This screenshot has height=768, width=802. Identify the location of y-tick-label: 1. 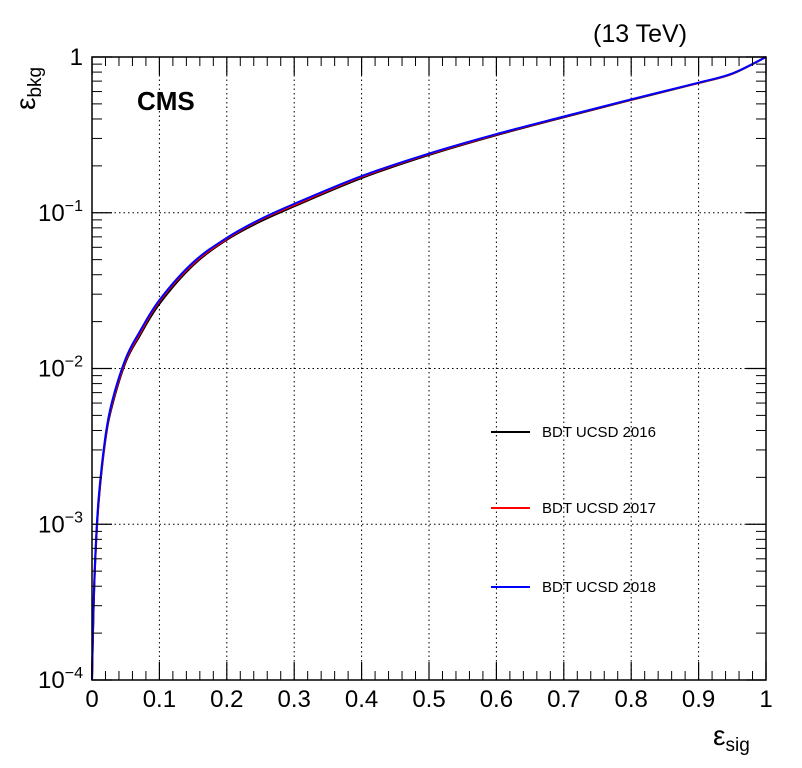
(76, 57).